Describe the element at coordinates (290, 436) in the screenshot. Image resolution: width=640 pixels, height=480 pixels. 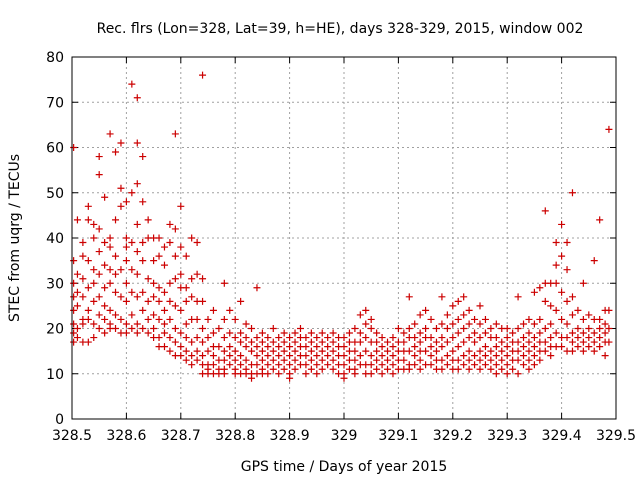
I see `x-tick-label: 328.9` at that location.